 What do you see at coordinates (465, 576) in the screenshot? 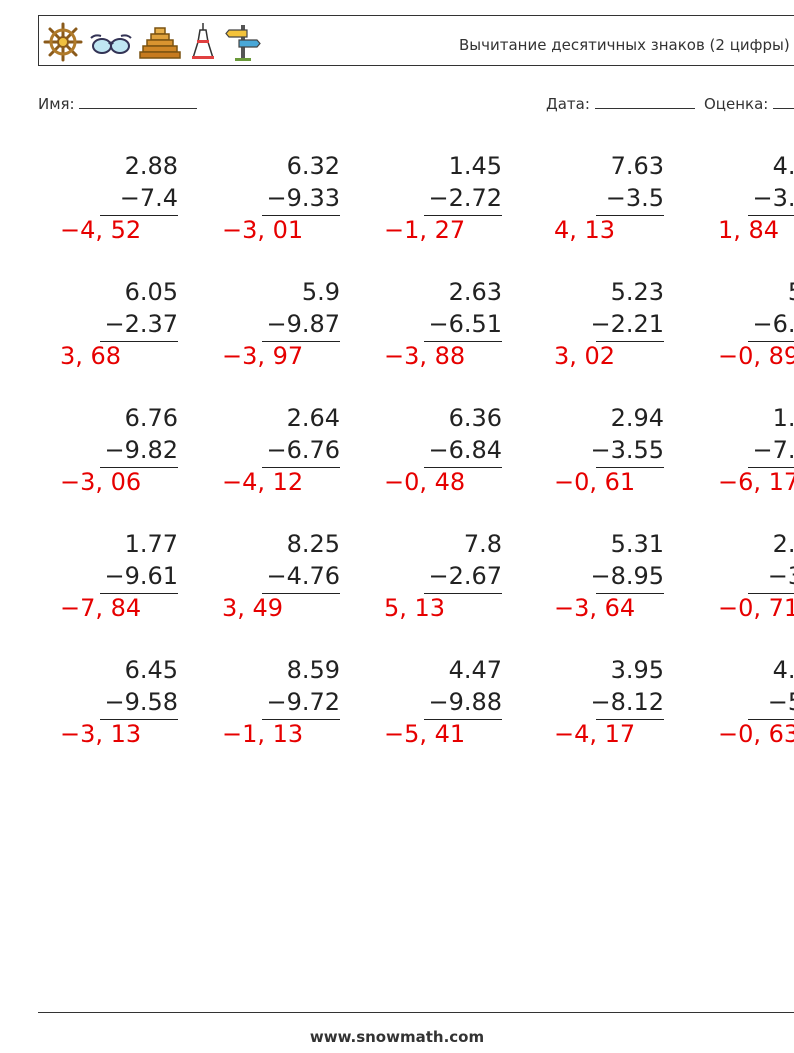
I see `subtrahend: −2.67` at bounding box center [465, 576].